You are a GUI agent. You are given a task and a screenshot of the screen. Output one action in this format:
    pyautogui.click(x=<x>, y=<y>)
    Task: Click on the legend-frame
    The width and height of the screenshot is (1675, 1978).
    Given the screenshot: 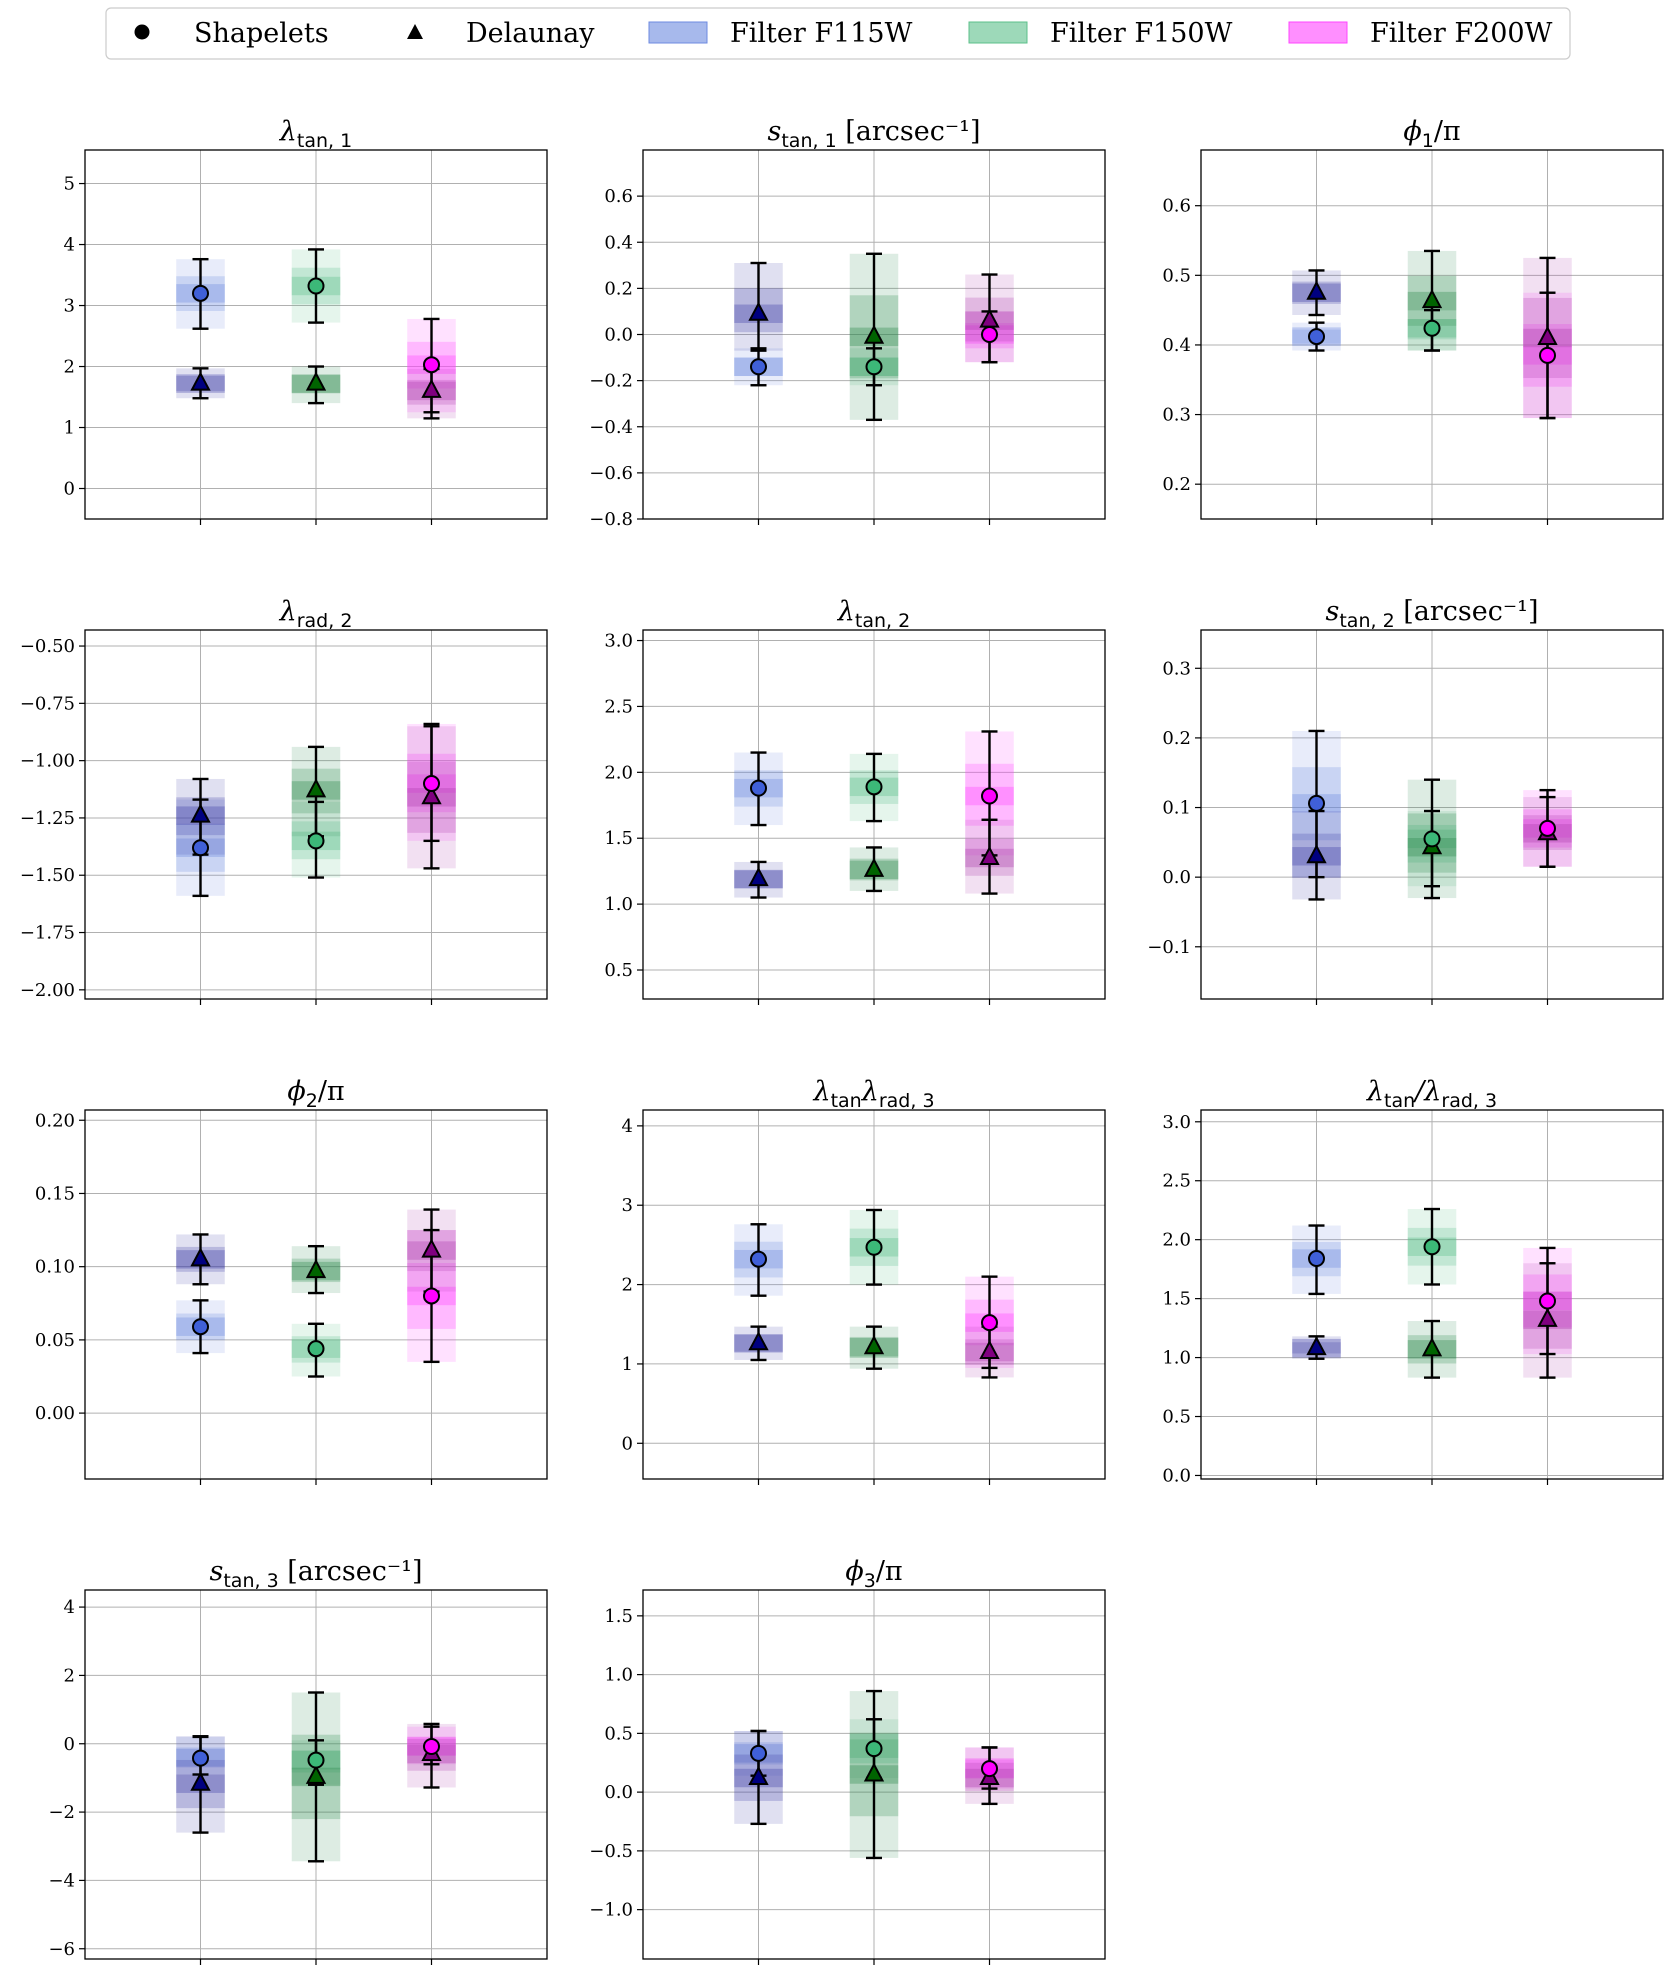 What is the action you would take?
    pyautogui.click(x=838, y=33)
    